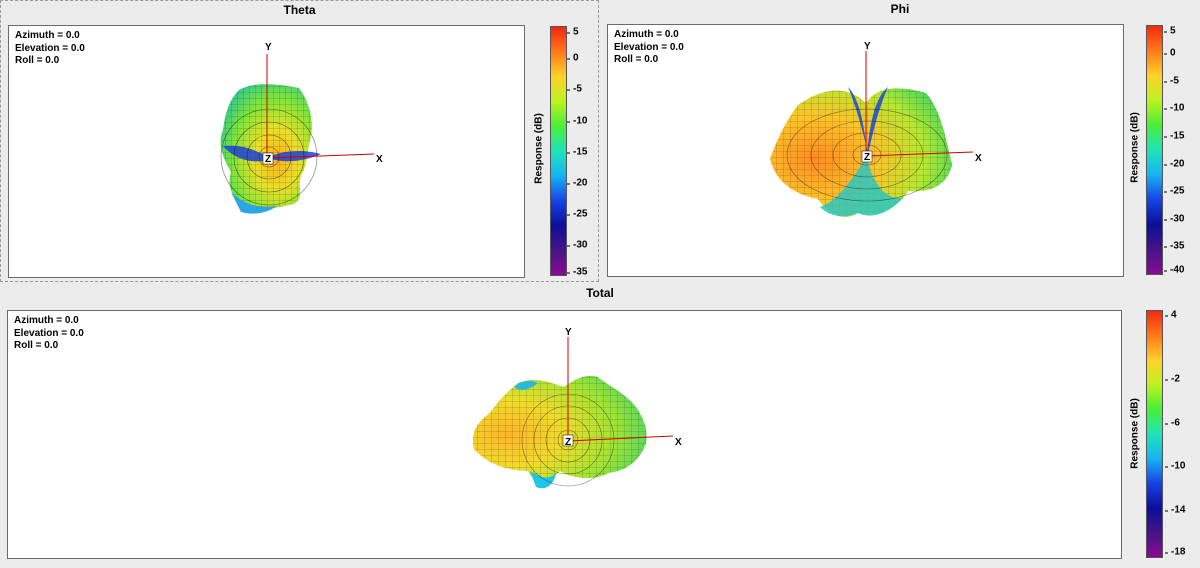 This screenshot has height=568, width=1200. I want to click on theta-z-axis-label: Z, so click(268, 159).